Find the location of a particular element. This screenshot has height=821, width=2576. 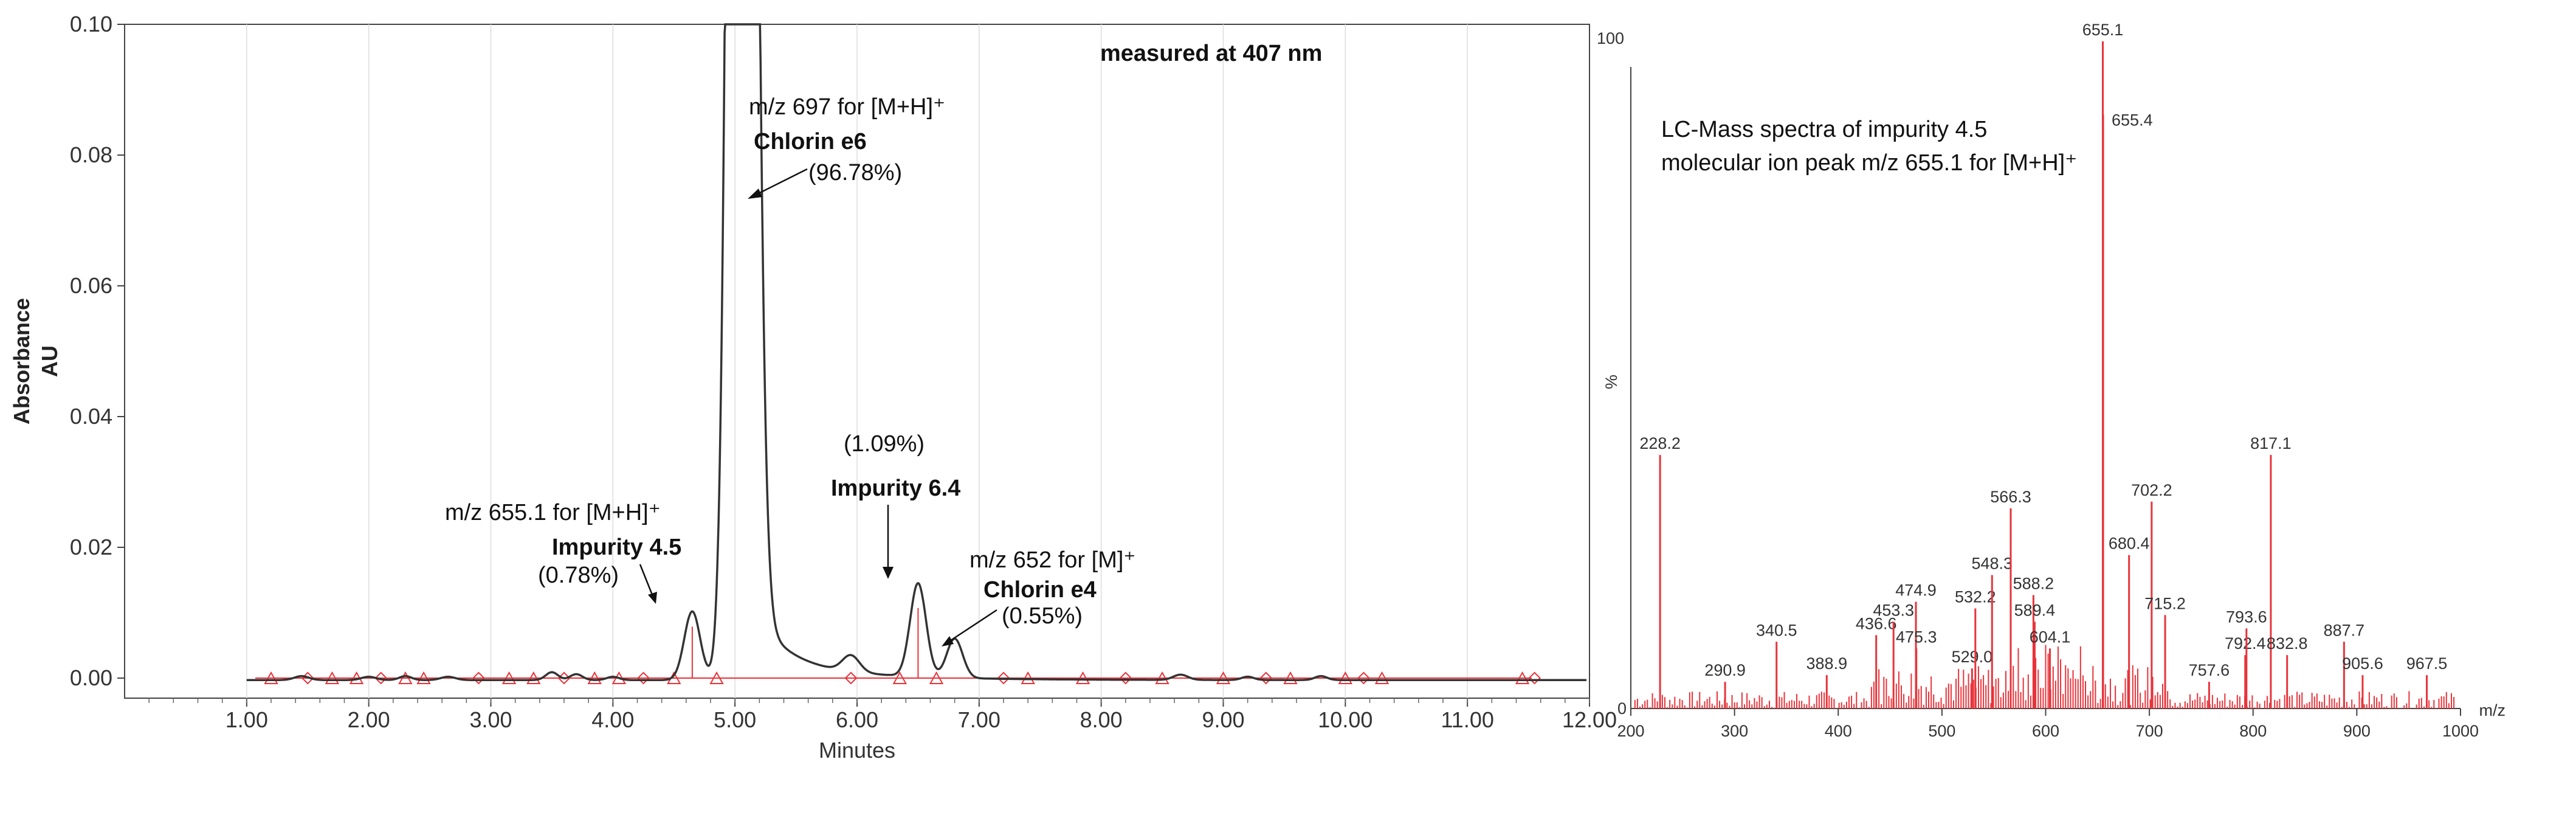

chromatogram-x-tick-label: 1.00 is located at coordinates (247, 719).